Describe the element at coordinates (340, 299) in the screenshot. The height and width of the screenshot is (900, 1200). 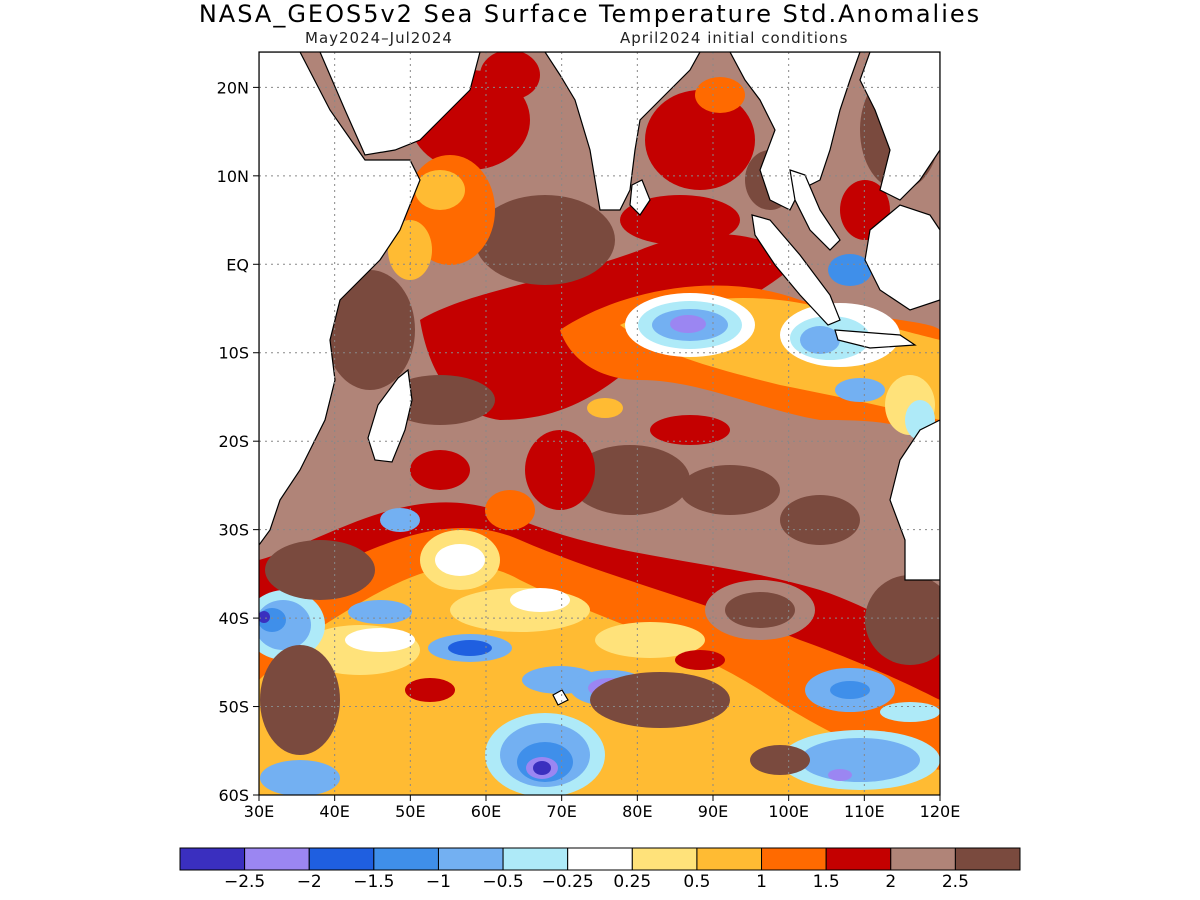
I see `africa-landmass` at that location.